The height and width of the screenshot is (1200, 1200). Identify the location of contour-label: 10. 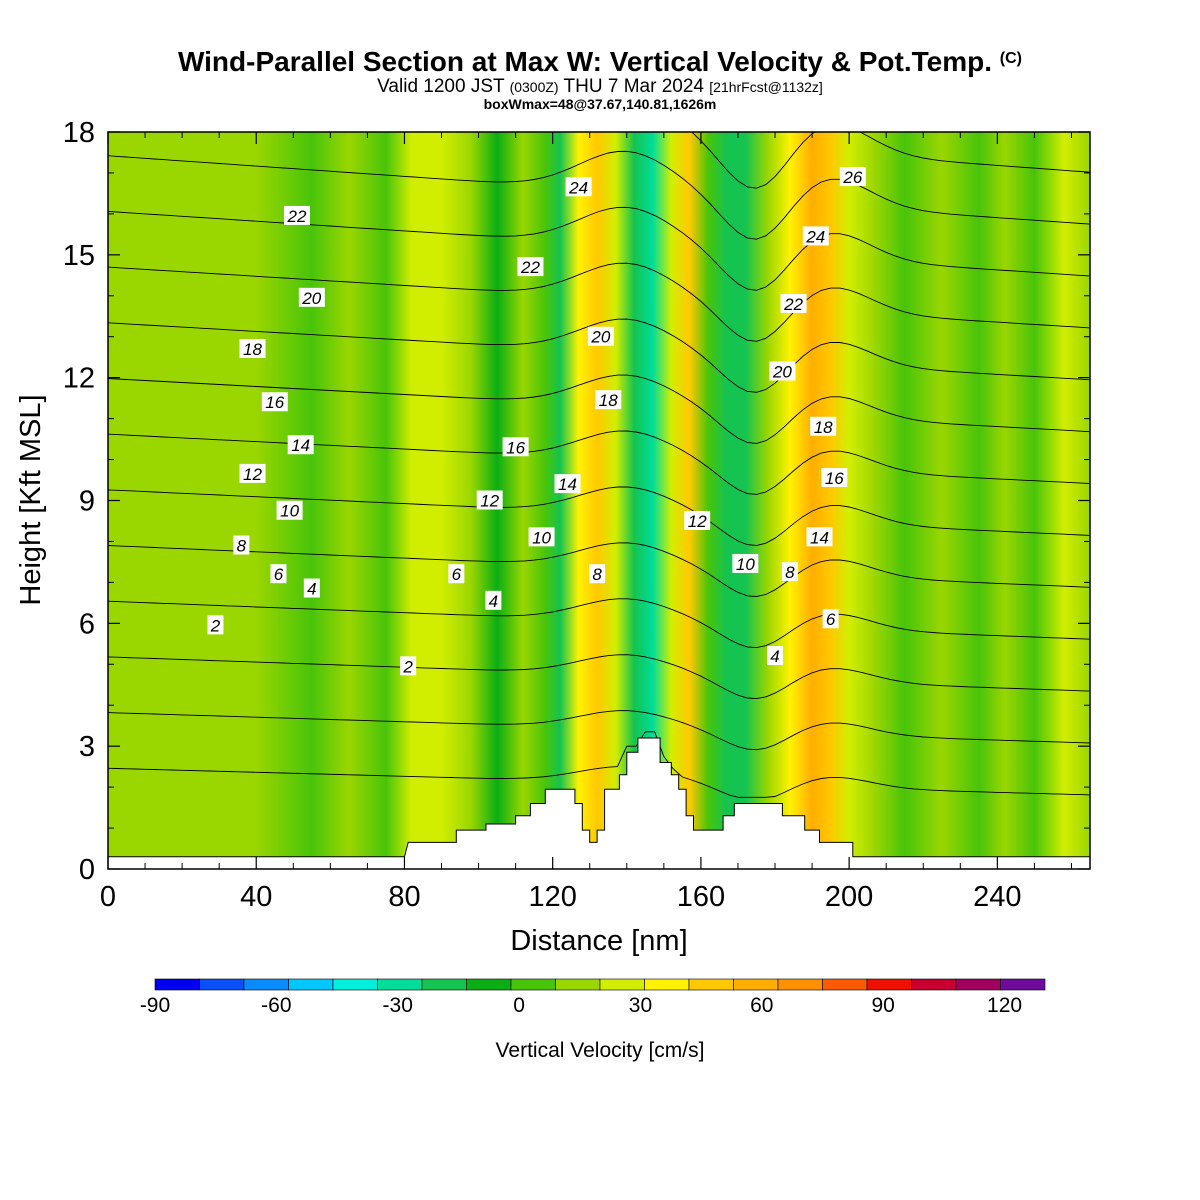
(745, 563).